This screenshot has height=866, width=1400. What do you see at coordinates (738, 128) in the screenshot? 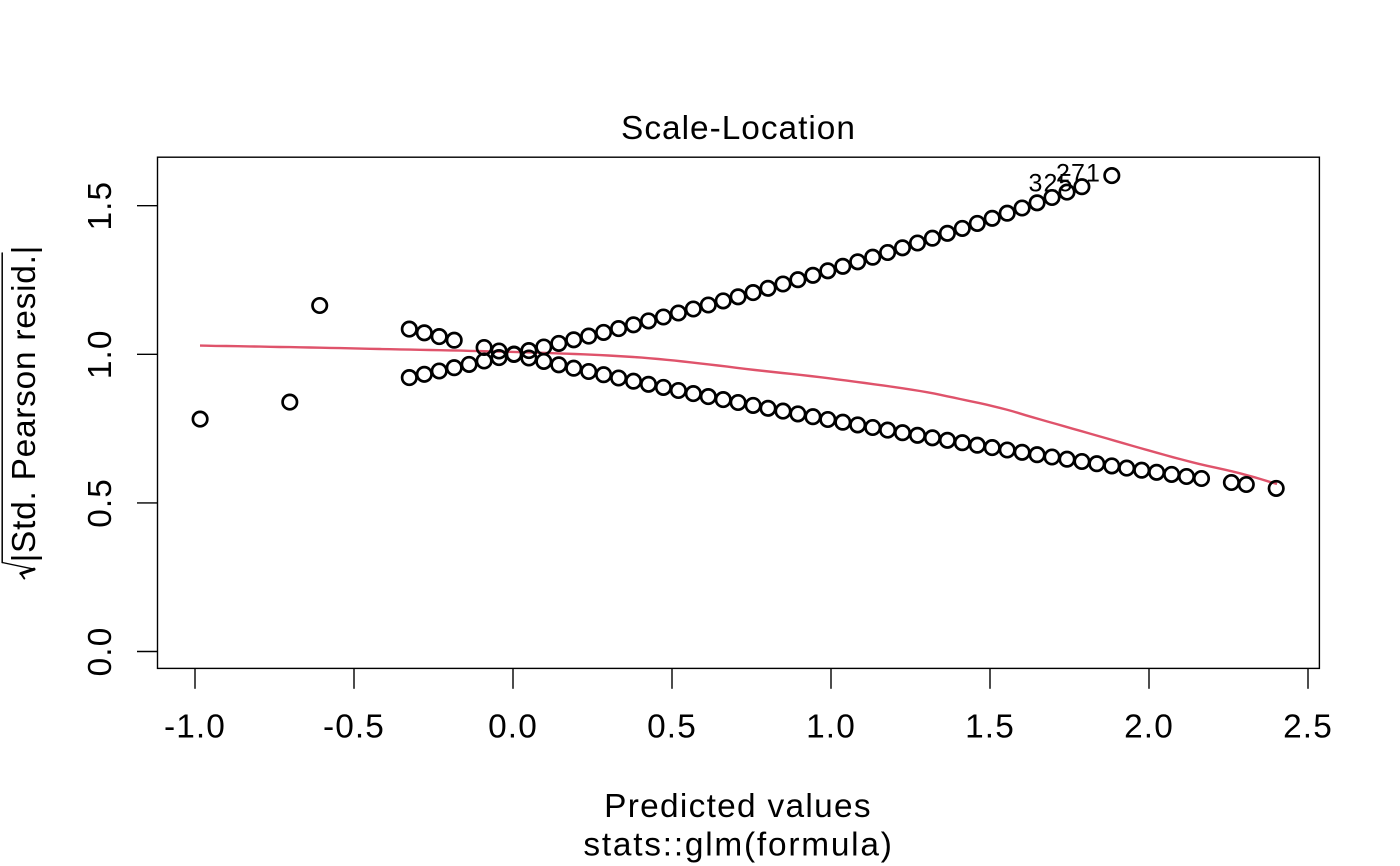
I see `svg-text: Scale-Location` at bounding box center [738, 128].